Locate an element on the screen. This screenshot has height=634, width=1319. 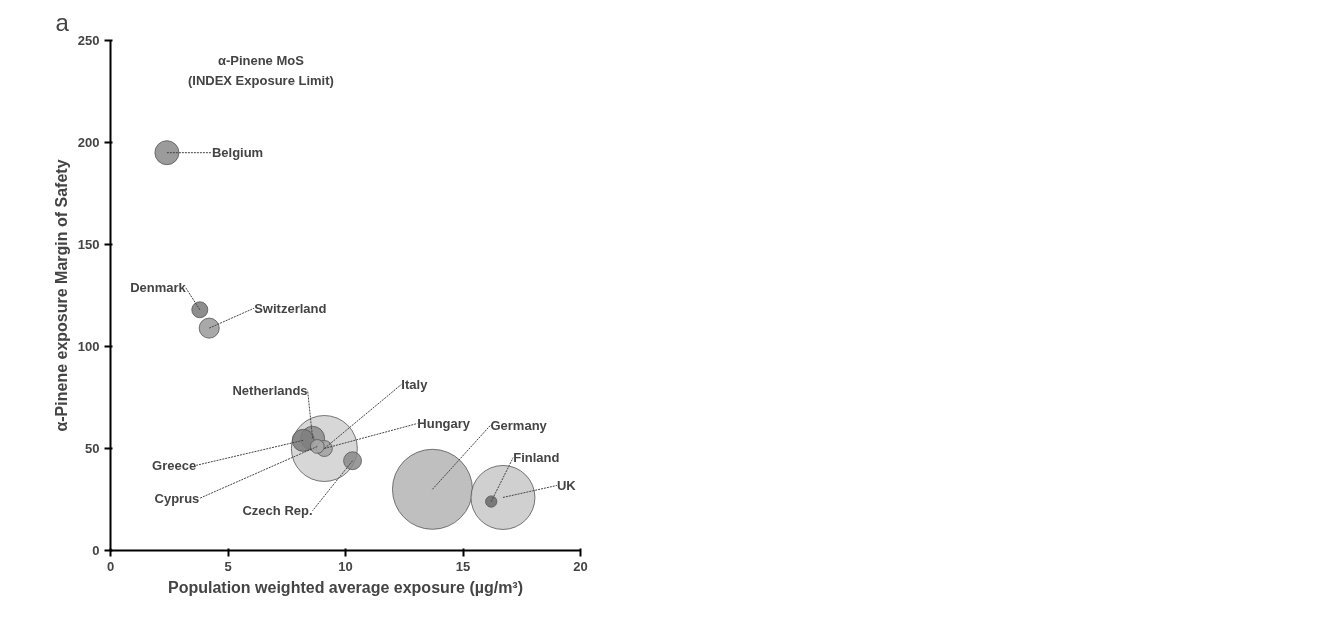
y-tick-label: 100 is located at coordinates (88, 346).